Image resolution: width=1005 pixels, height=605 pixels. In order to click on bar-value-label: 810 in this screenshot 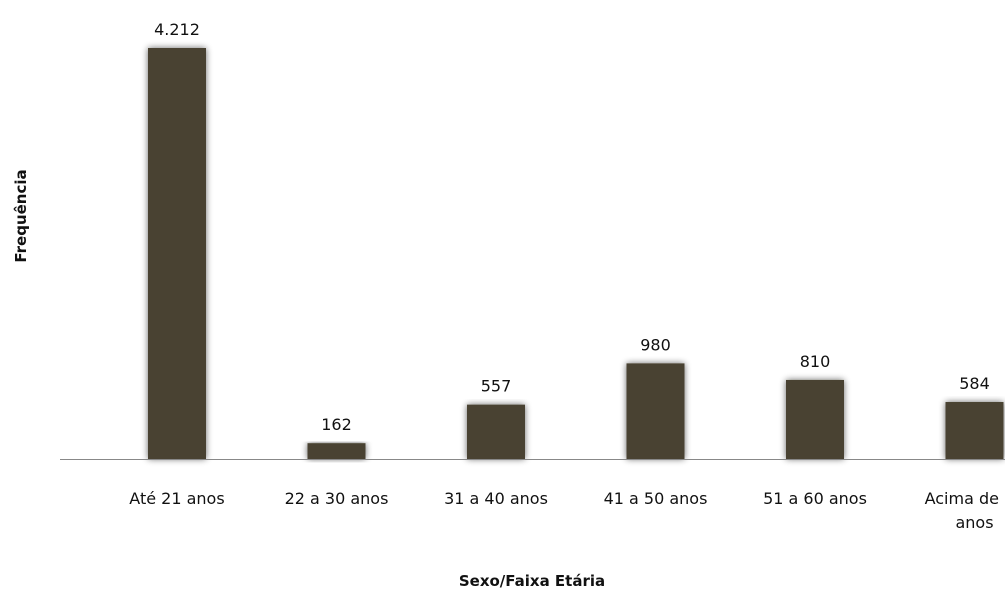, I will do `click(815, 361)`.